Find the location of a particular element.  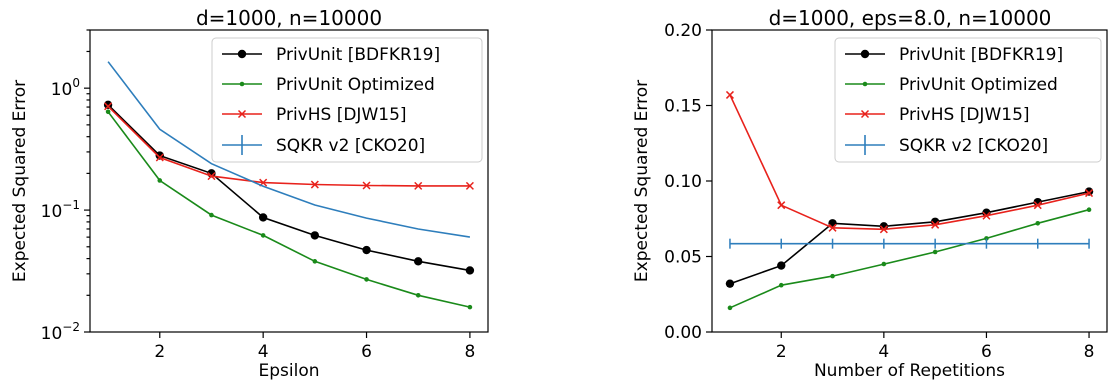

y-tick-label: 10⁰ is located at coordinates (65, 88).